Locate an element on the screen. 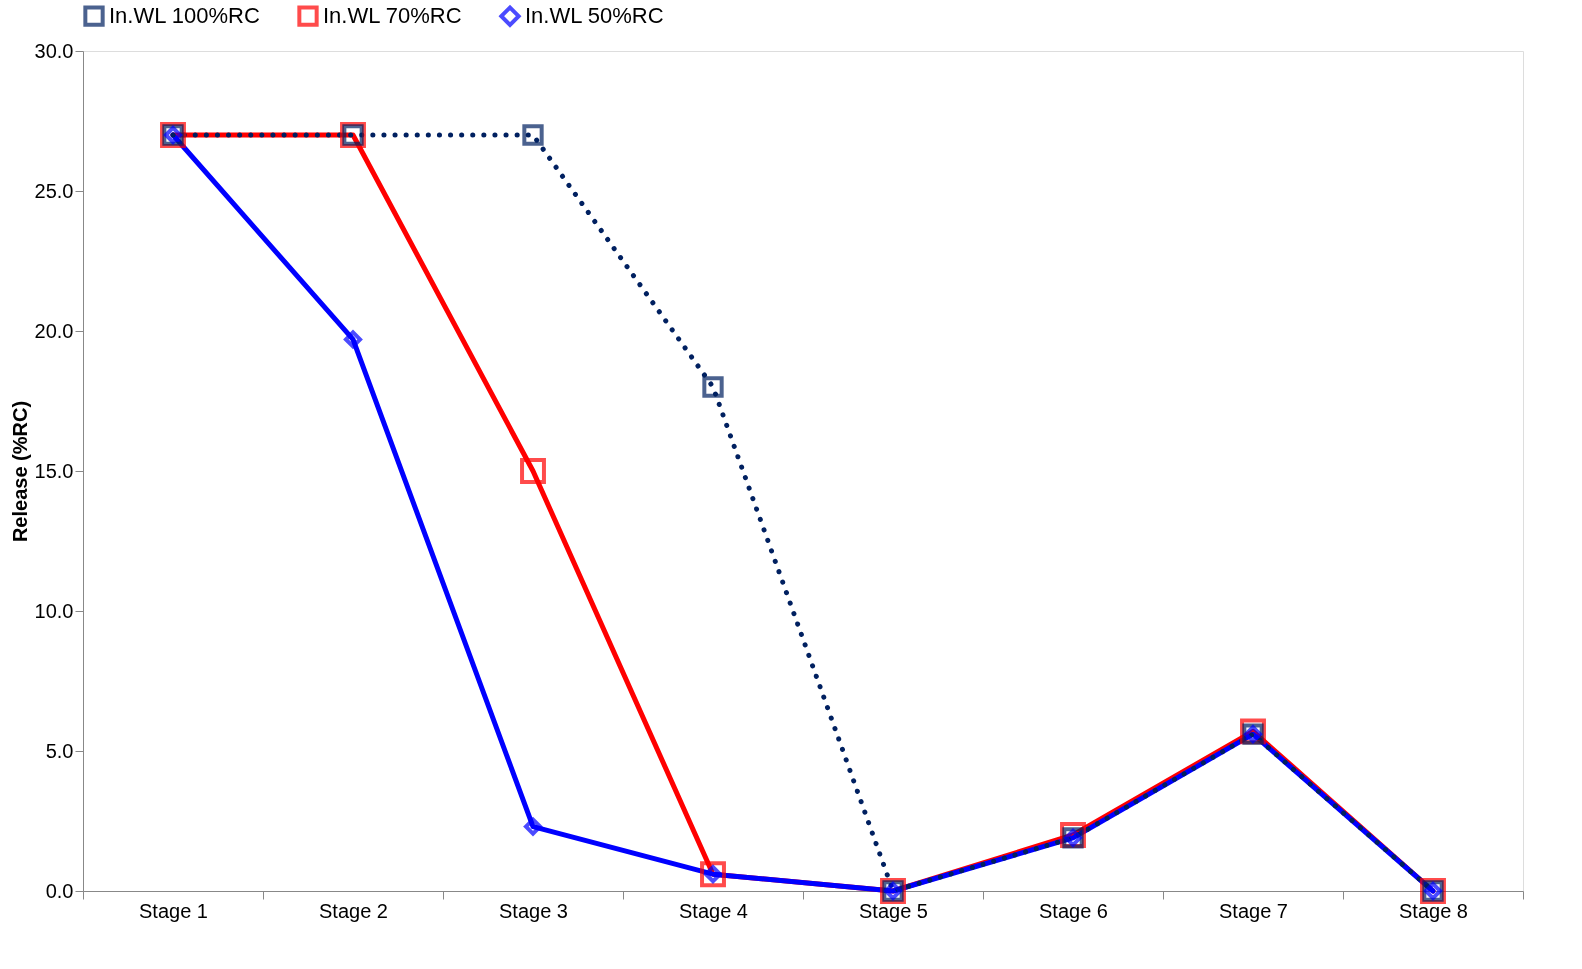 The height and width of the screenshot is (969, 1582). x-tick-label: Stage 3 is located at coordinates (533, 910).